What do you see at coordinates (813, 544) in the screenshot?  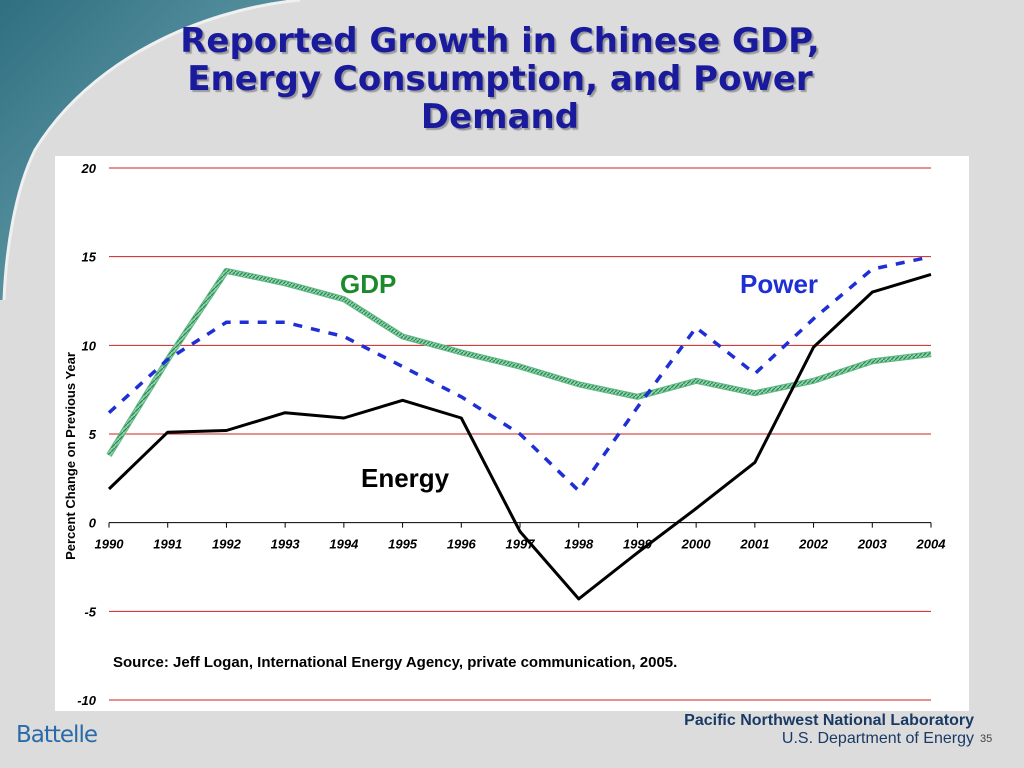 I see `x-tick-label: 2002` at bounding box center [813, 544].